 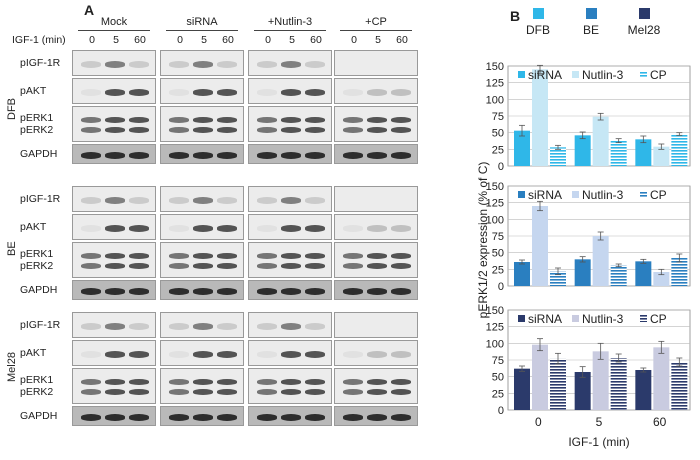 I want to click on y-tick-label: 50, so click(x=498, y=378).